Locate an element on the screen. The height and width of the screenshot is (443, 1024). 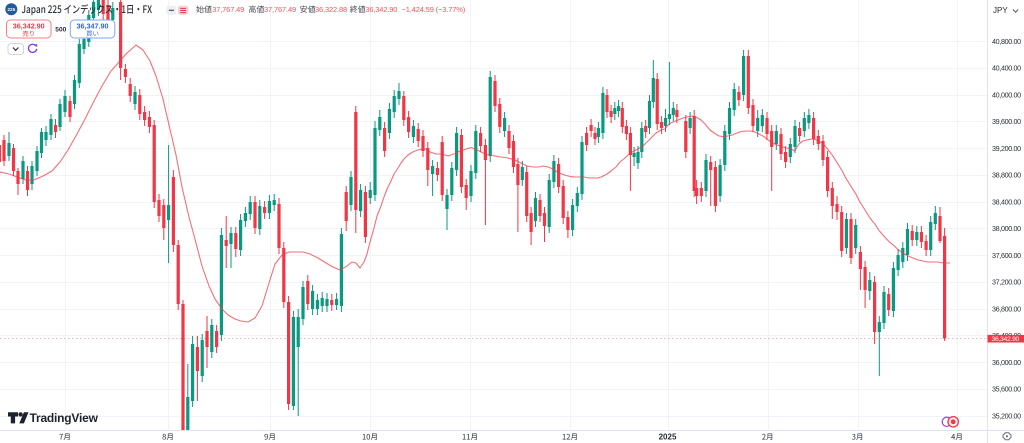
svg-text: 37,600.00 is located at coordinates (1006, 255).